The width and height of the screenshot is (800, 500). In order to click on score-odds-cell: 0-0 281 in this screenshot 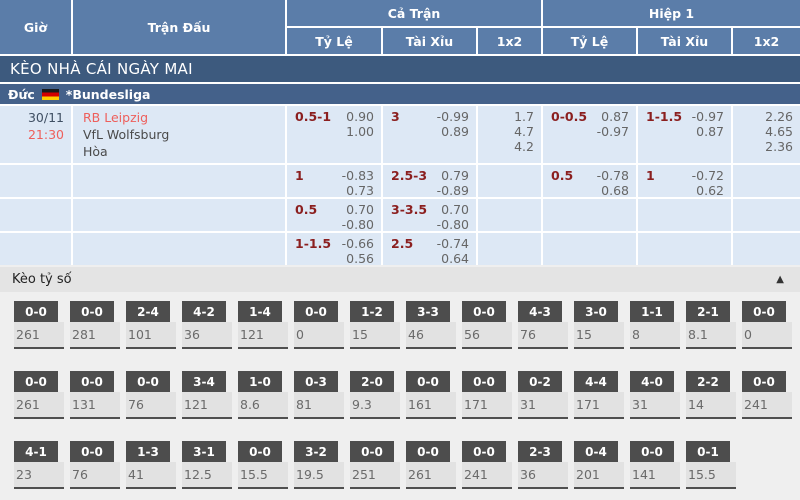, I will do `click(95, 325)`.